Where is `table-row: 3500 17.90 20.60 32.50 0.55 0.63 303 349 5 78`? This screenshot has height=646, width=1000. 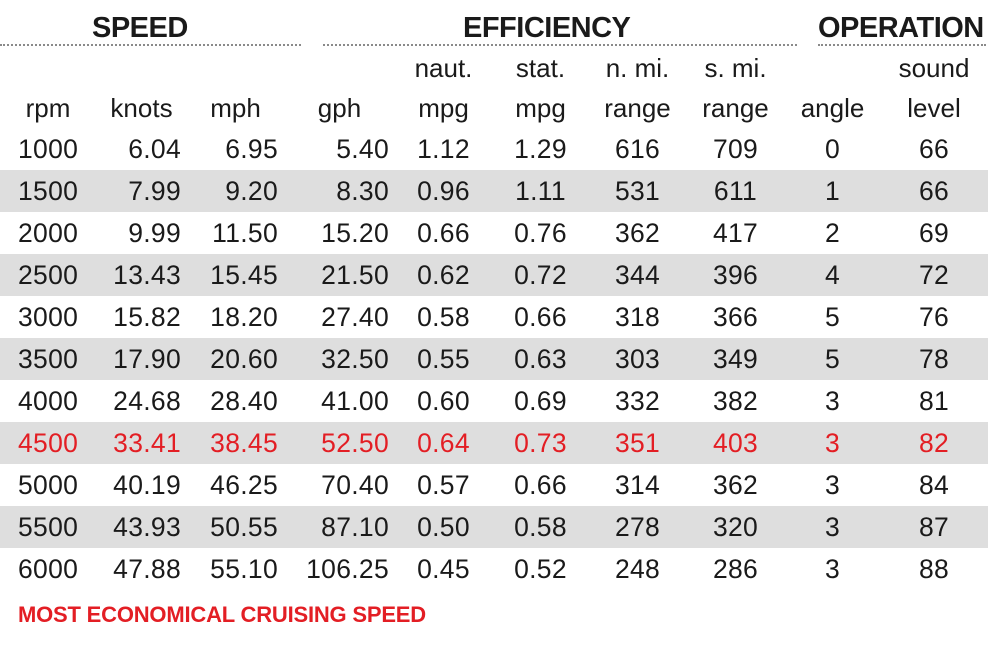 table-row: 3500 17.90 20.60 32.50 0.55 0.63 303 349 5 78 is located at coordinates (494, 359).